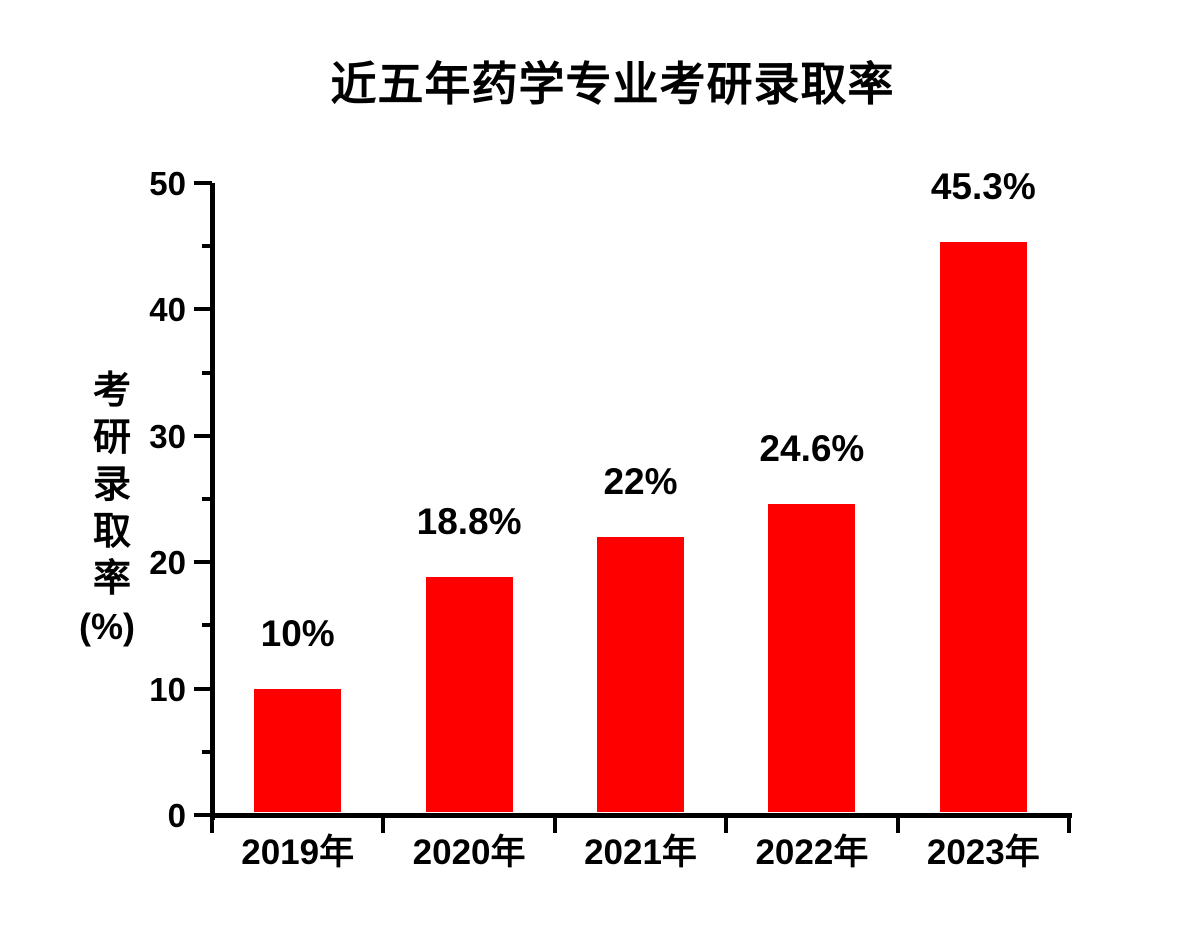 This screenshot has height=950, width=1189. What do you see at coordinates (640, 481) in the screenshot?
I see `bar-value-label: 22%` at bounding box center [640, 481].